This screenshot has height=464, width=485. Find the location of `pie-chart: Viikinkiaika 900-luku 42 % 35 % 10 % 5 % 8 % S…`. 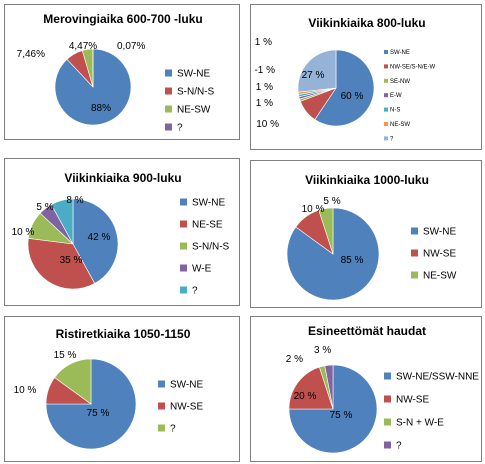

pie-chart: Viikinkiaika 900-luku 42 % 35 % 10 % 5 % 8 % S… is located at coordinates (121, 234).